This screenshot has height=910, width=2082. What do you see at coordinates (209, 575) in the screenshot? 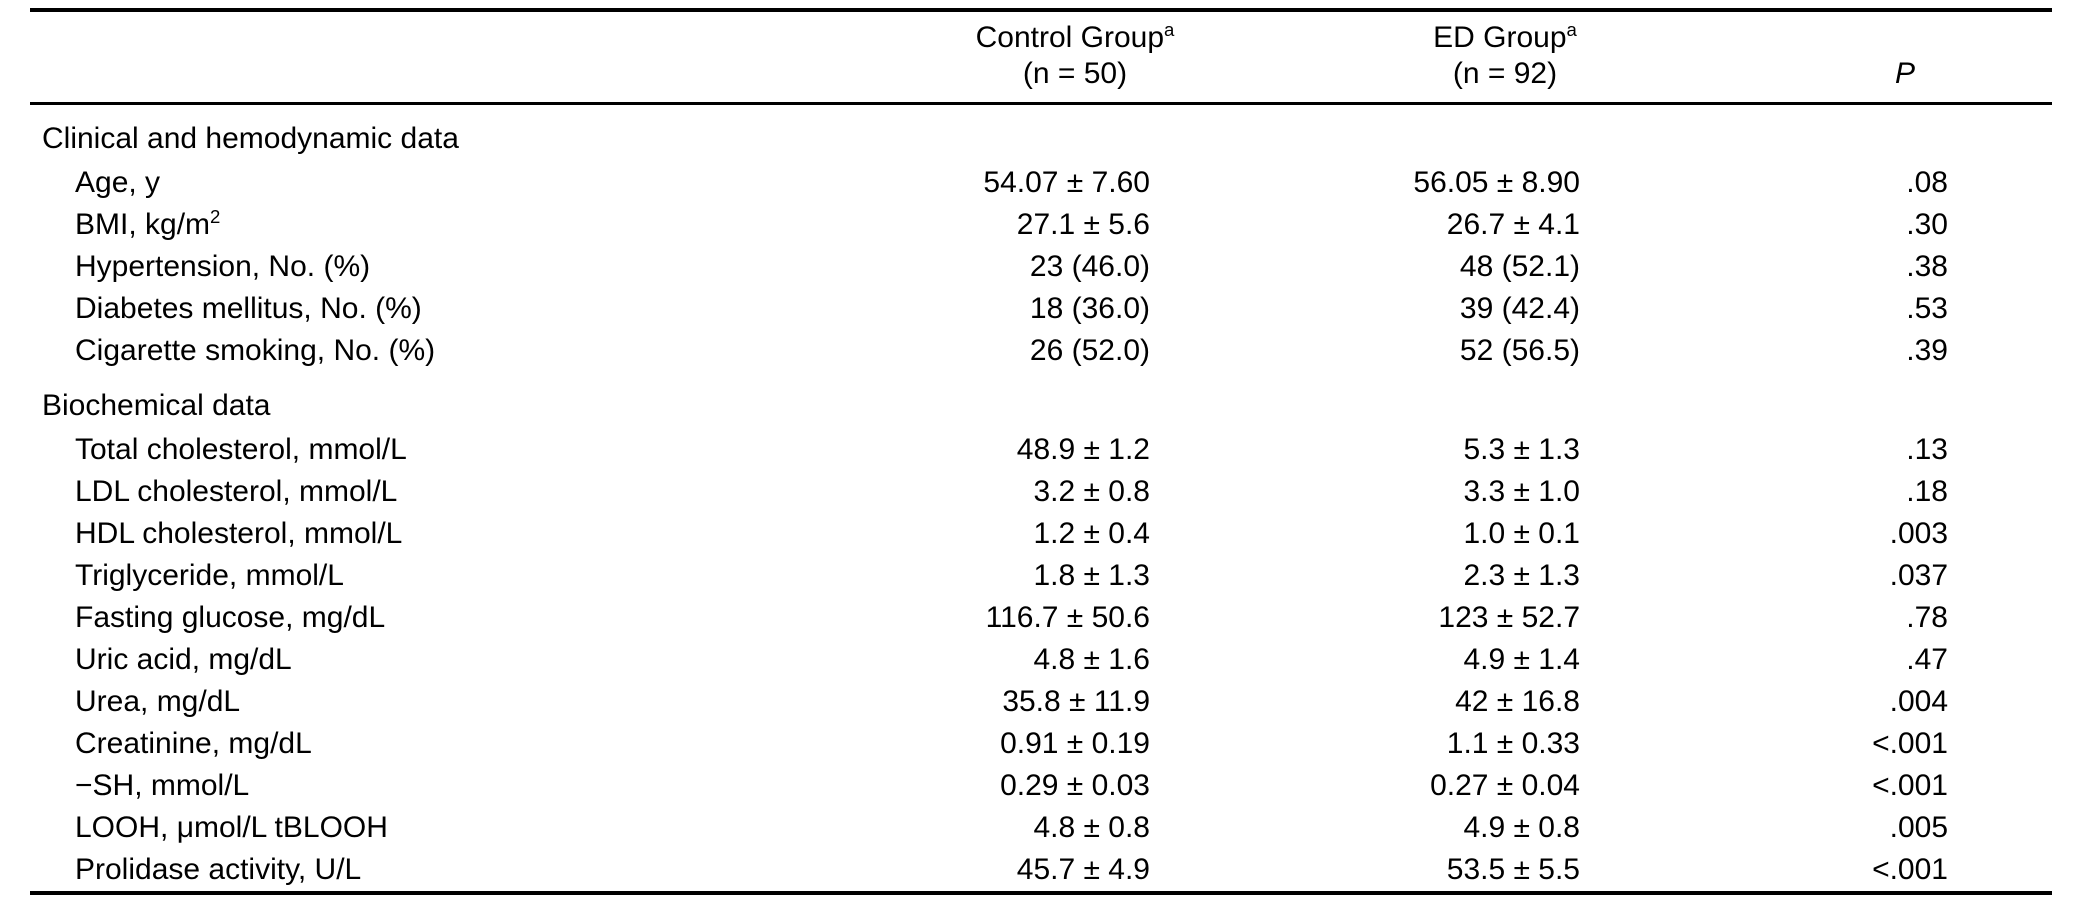
I see `row-label-text: Triglyceride, mmol/L` at bounding box center [209, 575].